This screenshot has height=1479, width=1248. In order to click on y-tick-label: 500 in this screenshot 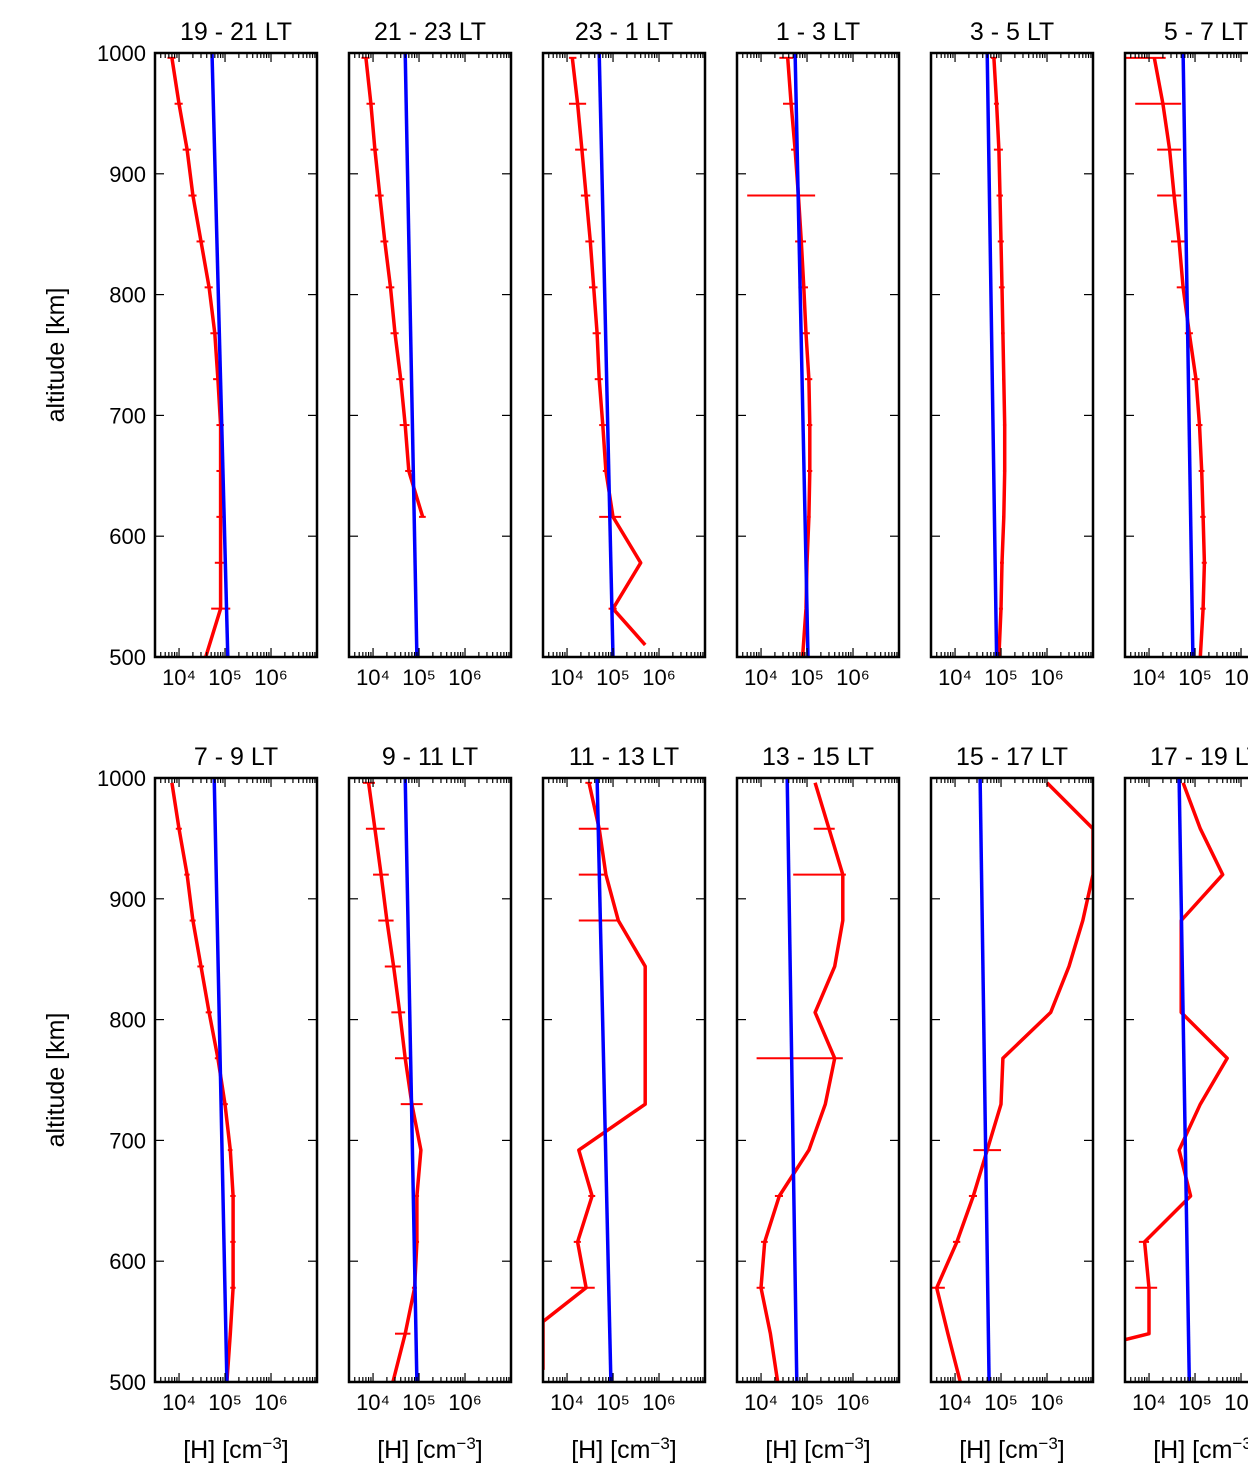, I will do `click(127, 1382)`.